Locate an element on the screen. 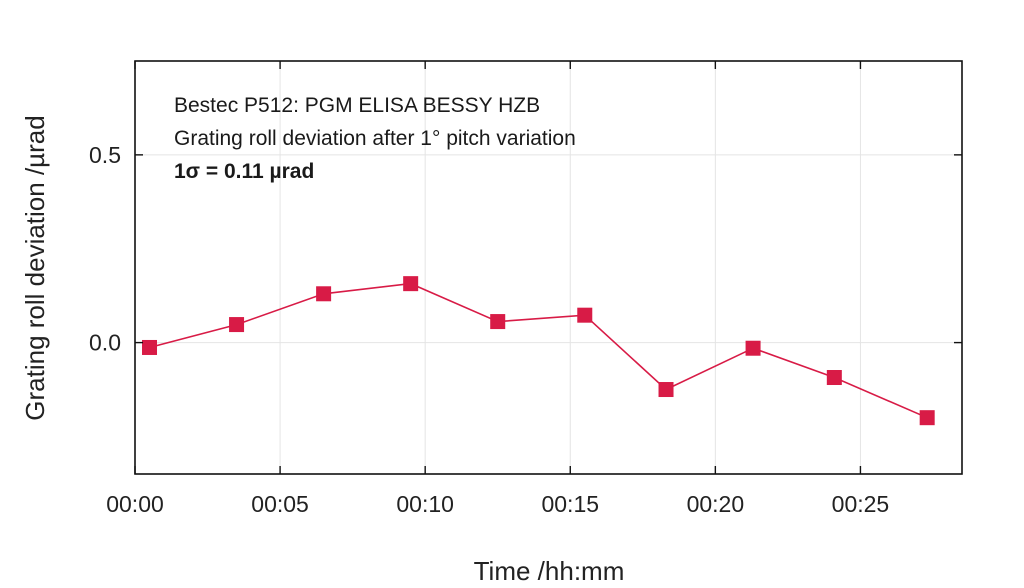 The width and height of the screenshot is (1024, 588). x-tick-label: 00:00 is located at coordinates (135, 504).